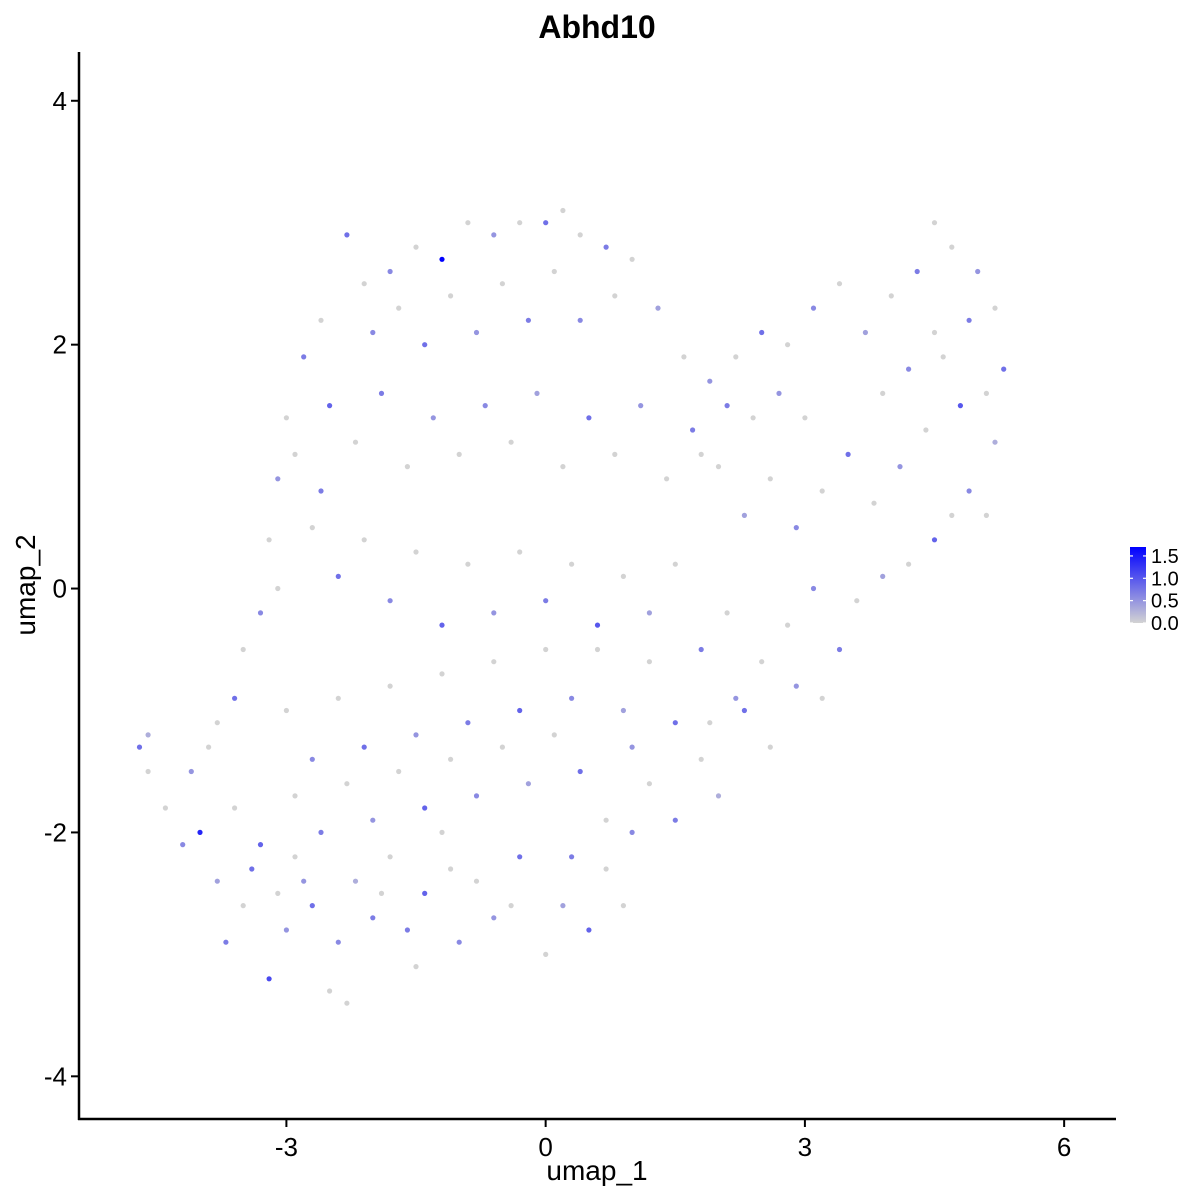  Describe the element at coordinates (673, 1140) in the screenshot. I see `x-axis-ticks: -3 0 3 6` at that location.